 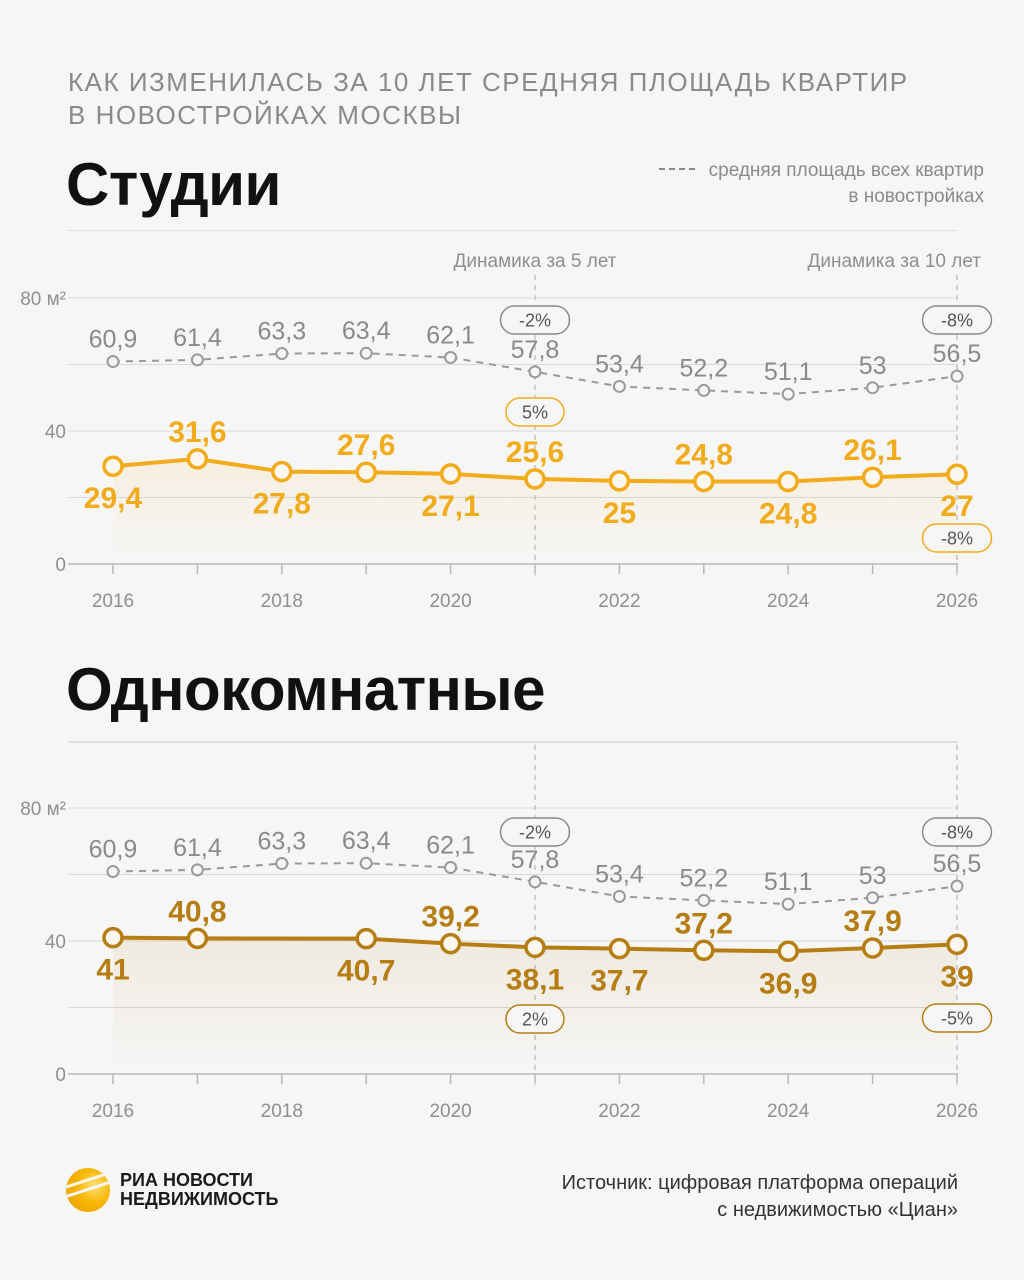 What do you see at coordinates (837, 1210) in the screenshot?
I see `source-line-2: с недвижимостью «Циан»` at bounding box center [837, 1210].